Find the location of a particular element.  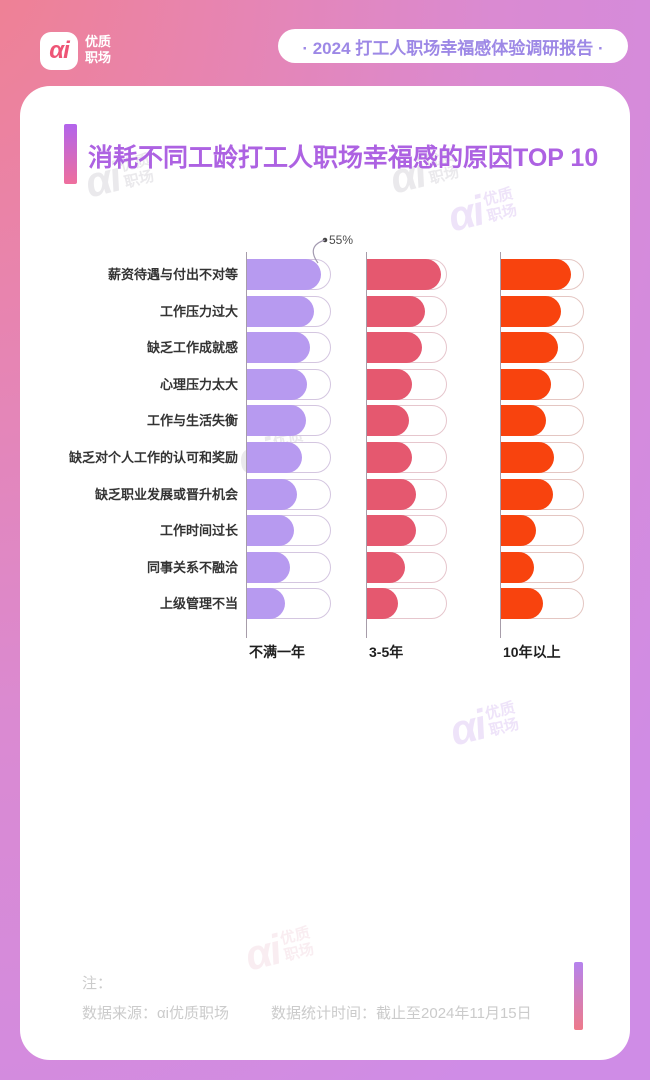

brand-logo: αi is located at coordinates (59, 51).